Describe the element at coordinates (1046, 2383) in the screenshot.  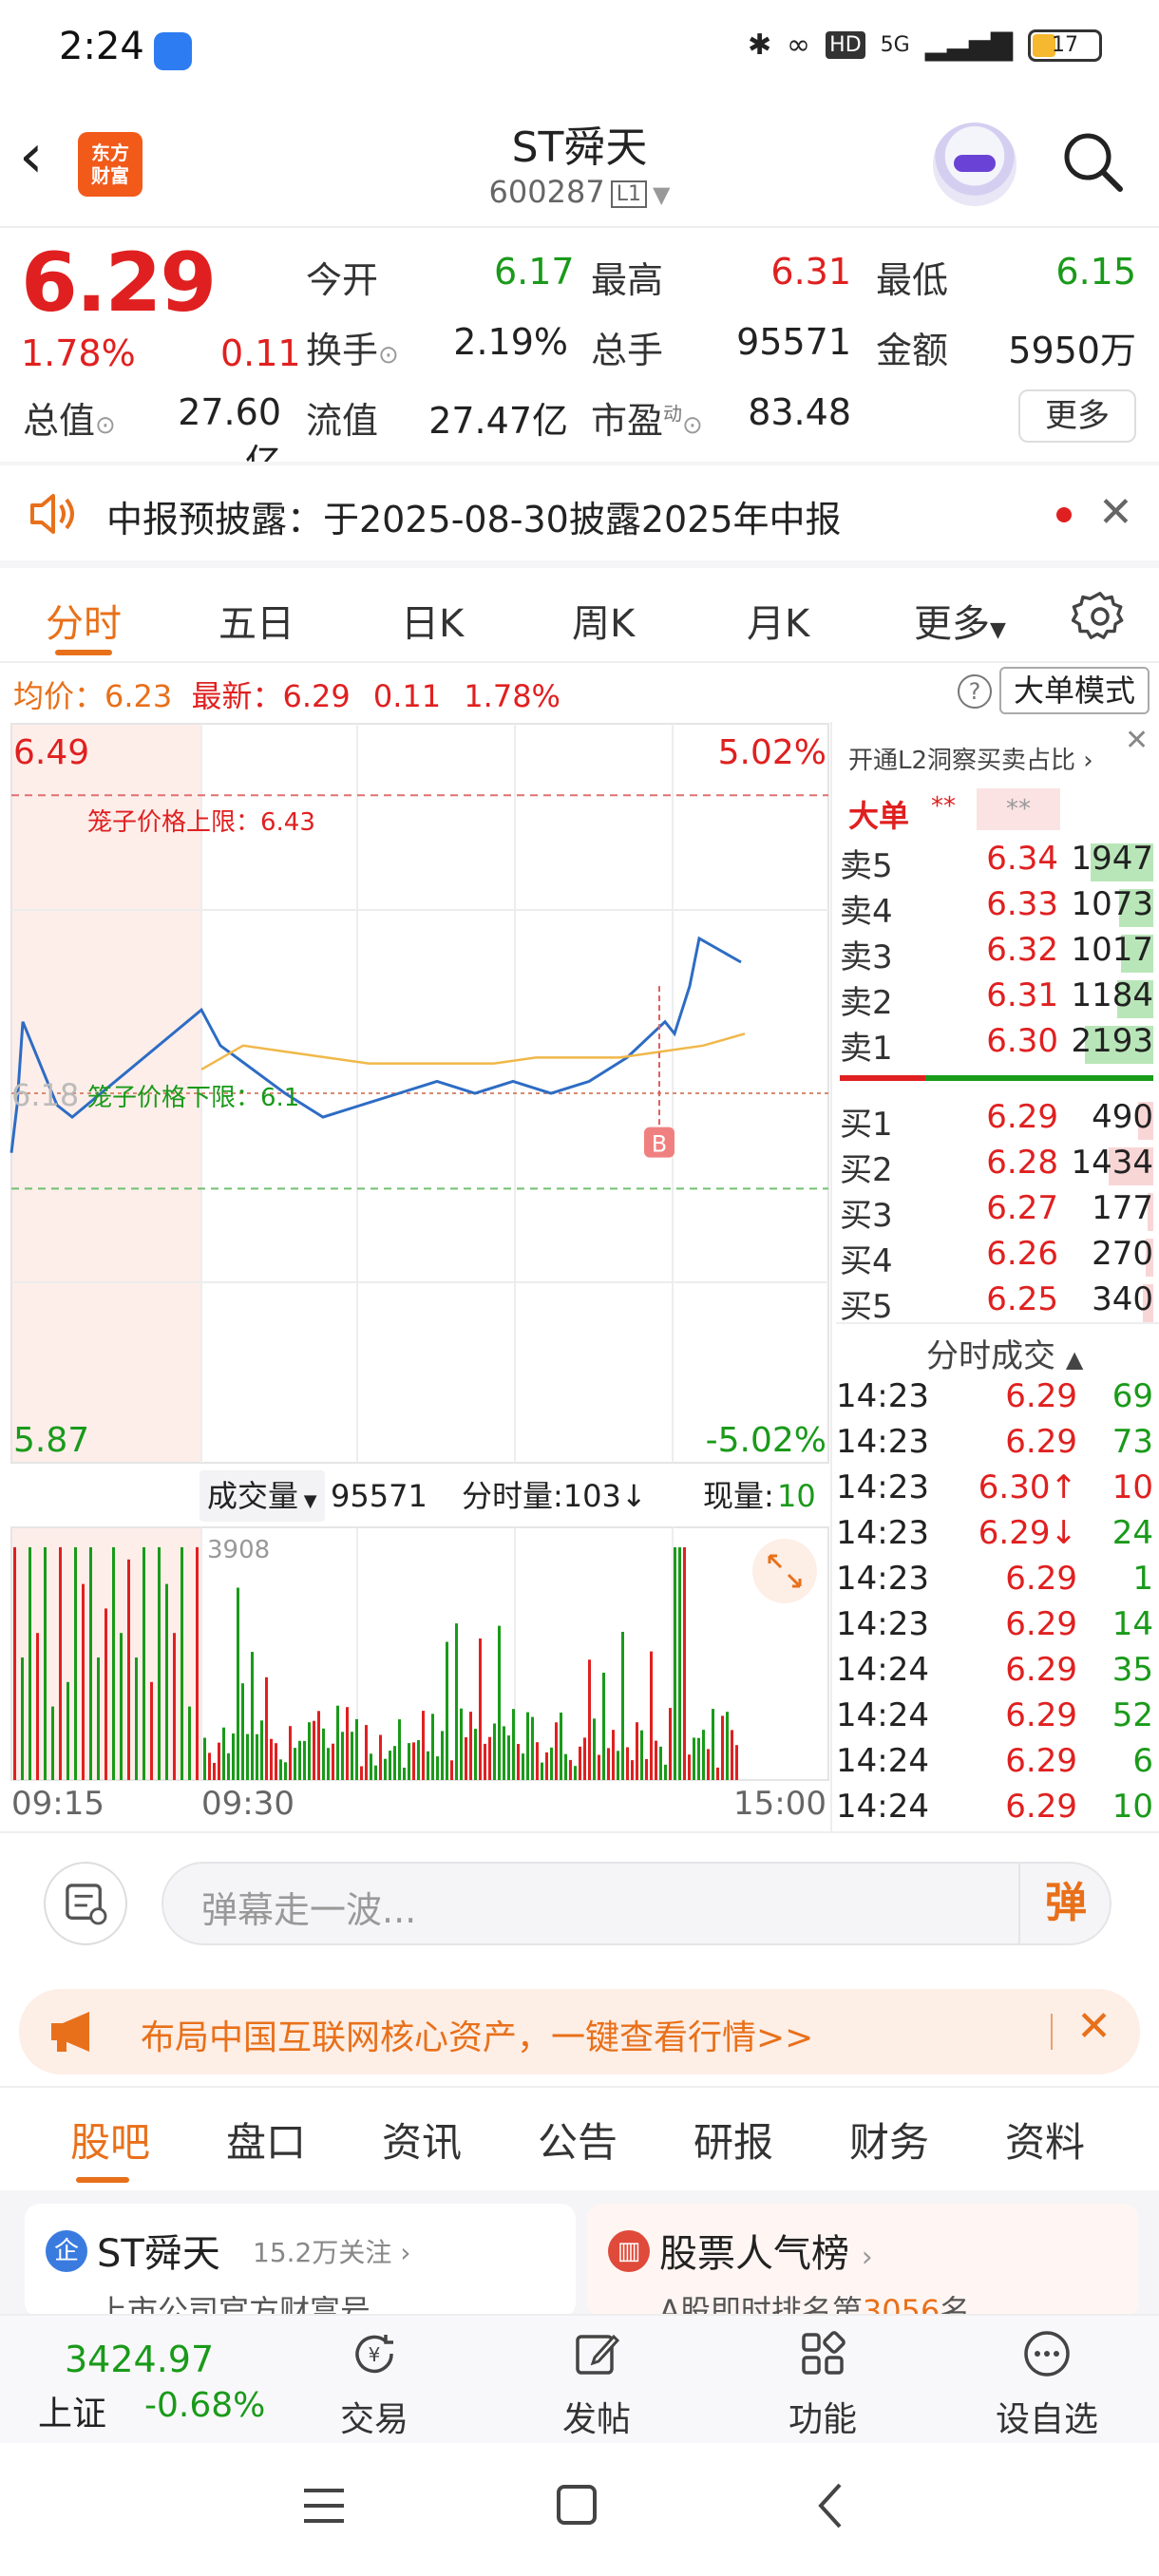
I see `nav-add-watchlist: 设自选` at that location.